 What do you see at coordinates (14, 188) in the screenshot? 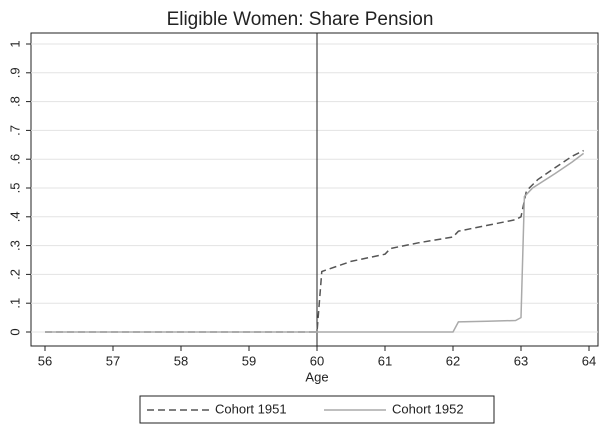
I see `y-tick-label: .5` at bounding box center [14, 188].